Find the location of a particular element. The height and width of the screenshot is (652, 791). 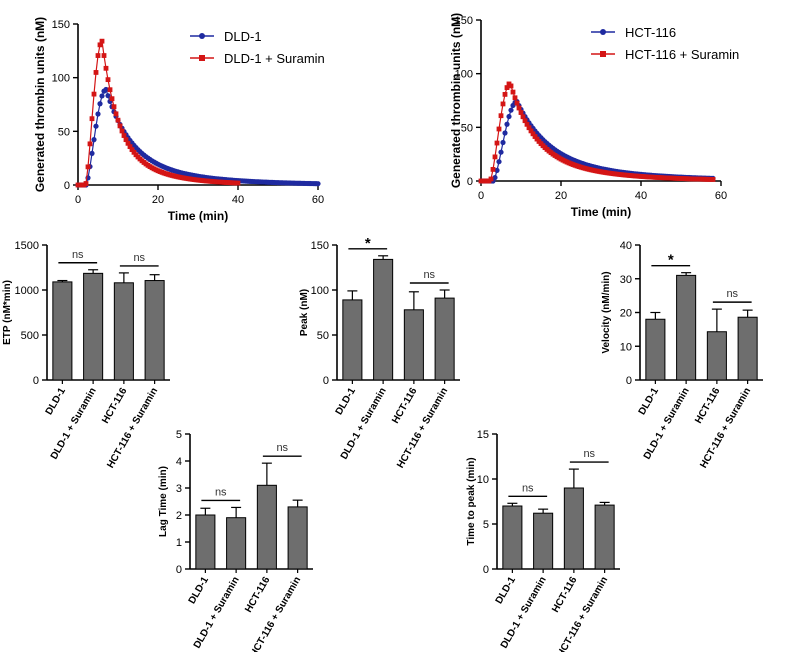

y-tick-label: 20 is located at coordinates (626, 314).